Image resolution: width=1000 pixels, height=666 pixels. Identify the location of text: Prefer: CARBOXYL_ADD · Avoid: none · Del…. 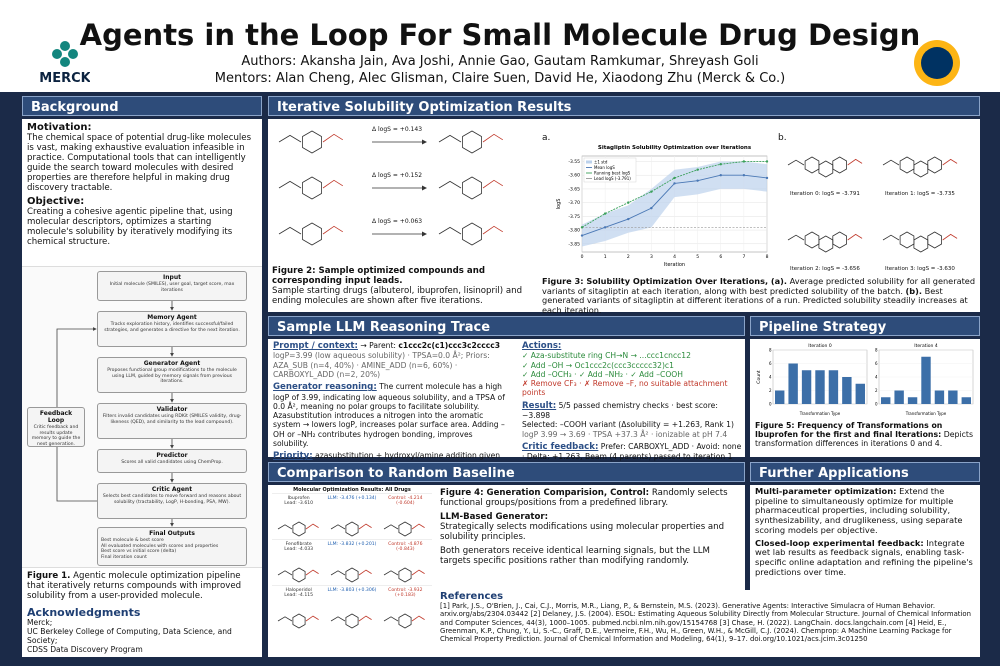
(632, 451).